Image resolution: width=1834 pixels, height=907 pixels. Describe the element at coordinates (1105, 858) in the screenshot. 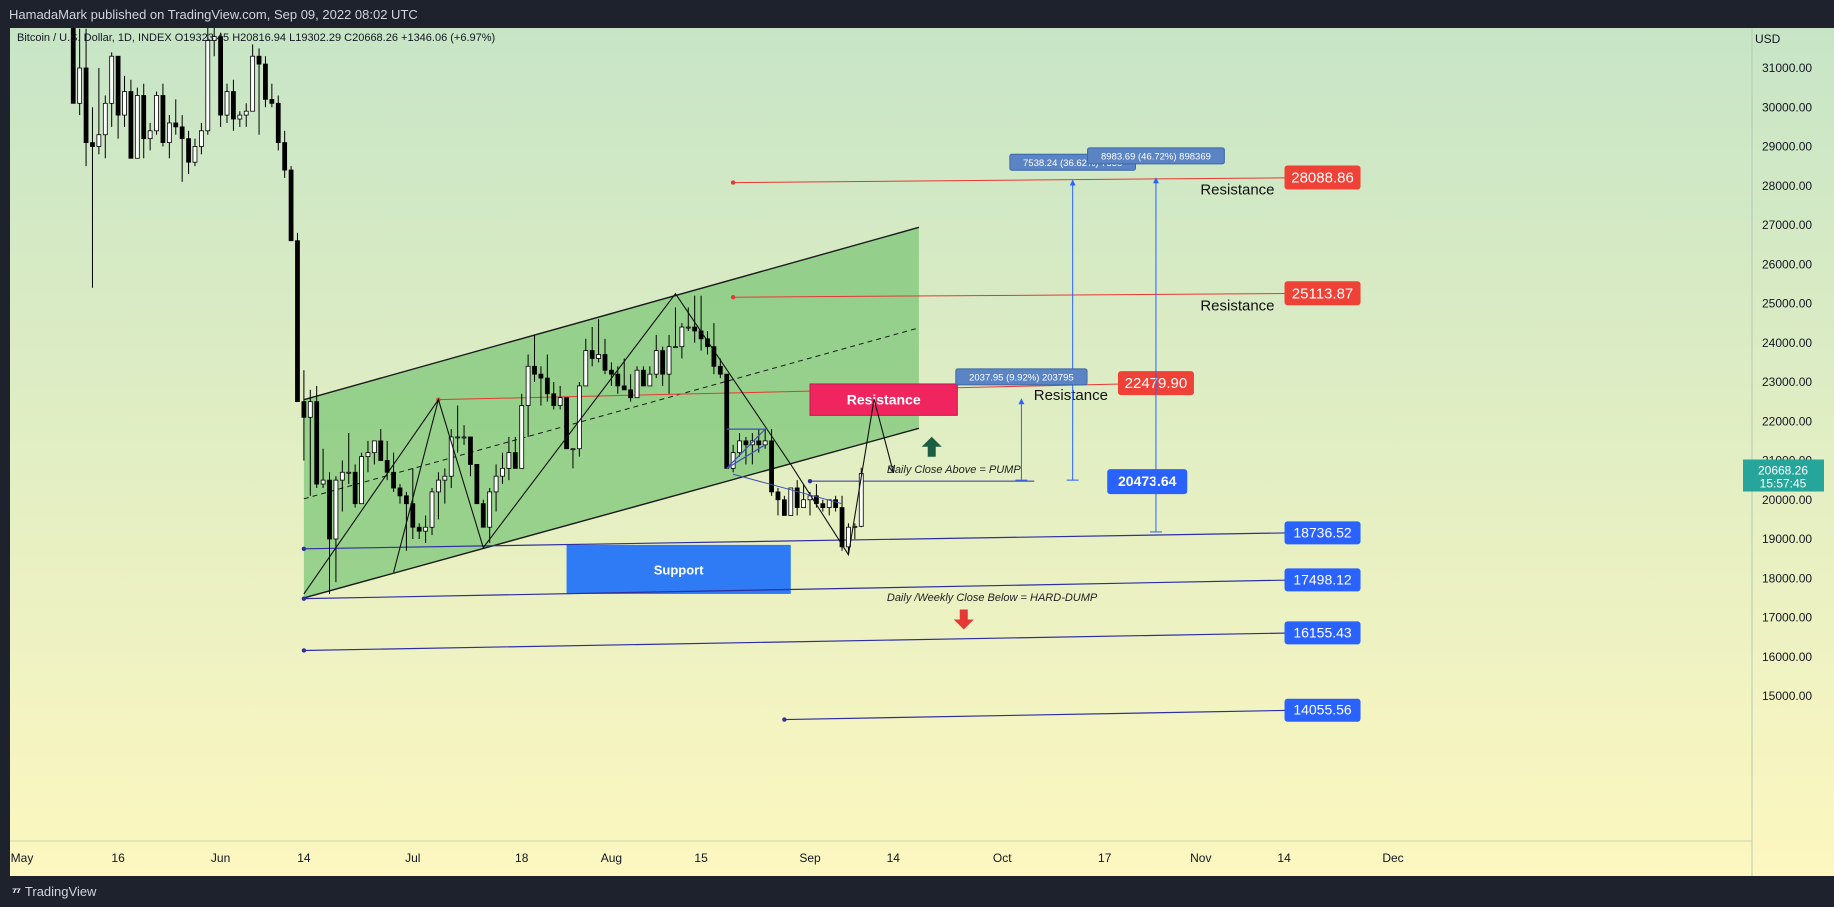

I see `time-tick-label: 17` at that location.